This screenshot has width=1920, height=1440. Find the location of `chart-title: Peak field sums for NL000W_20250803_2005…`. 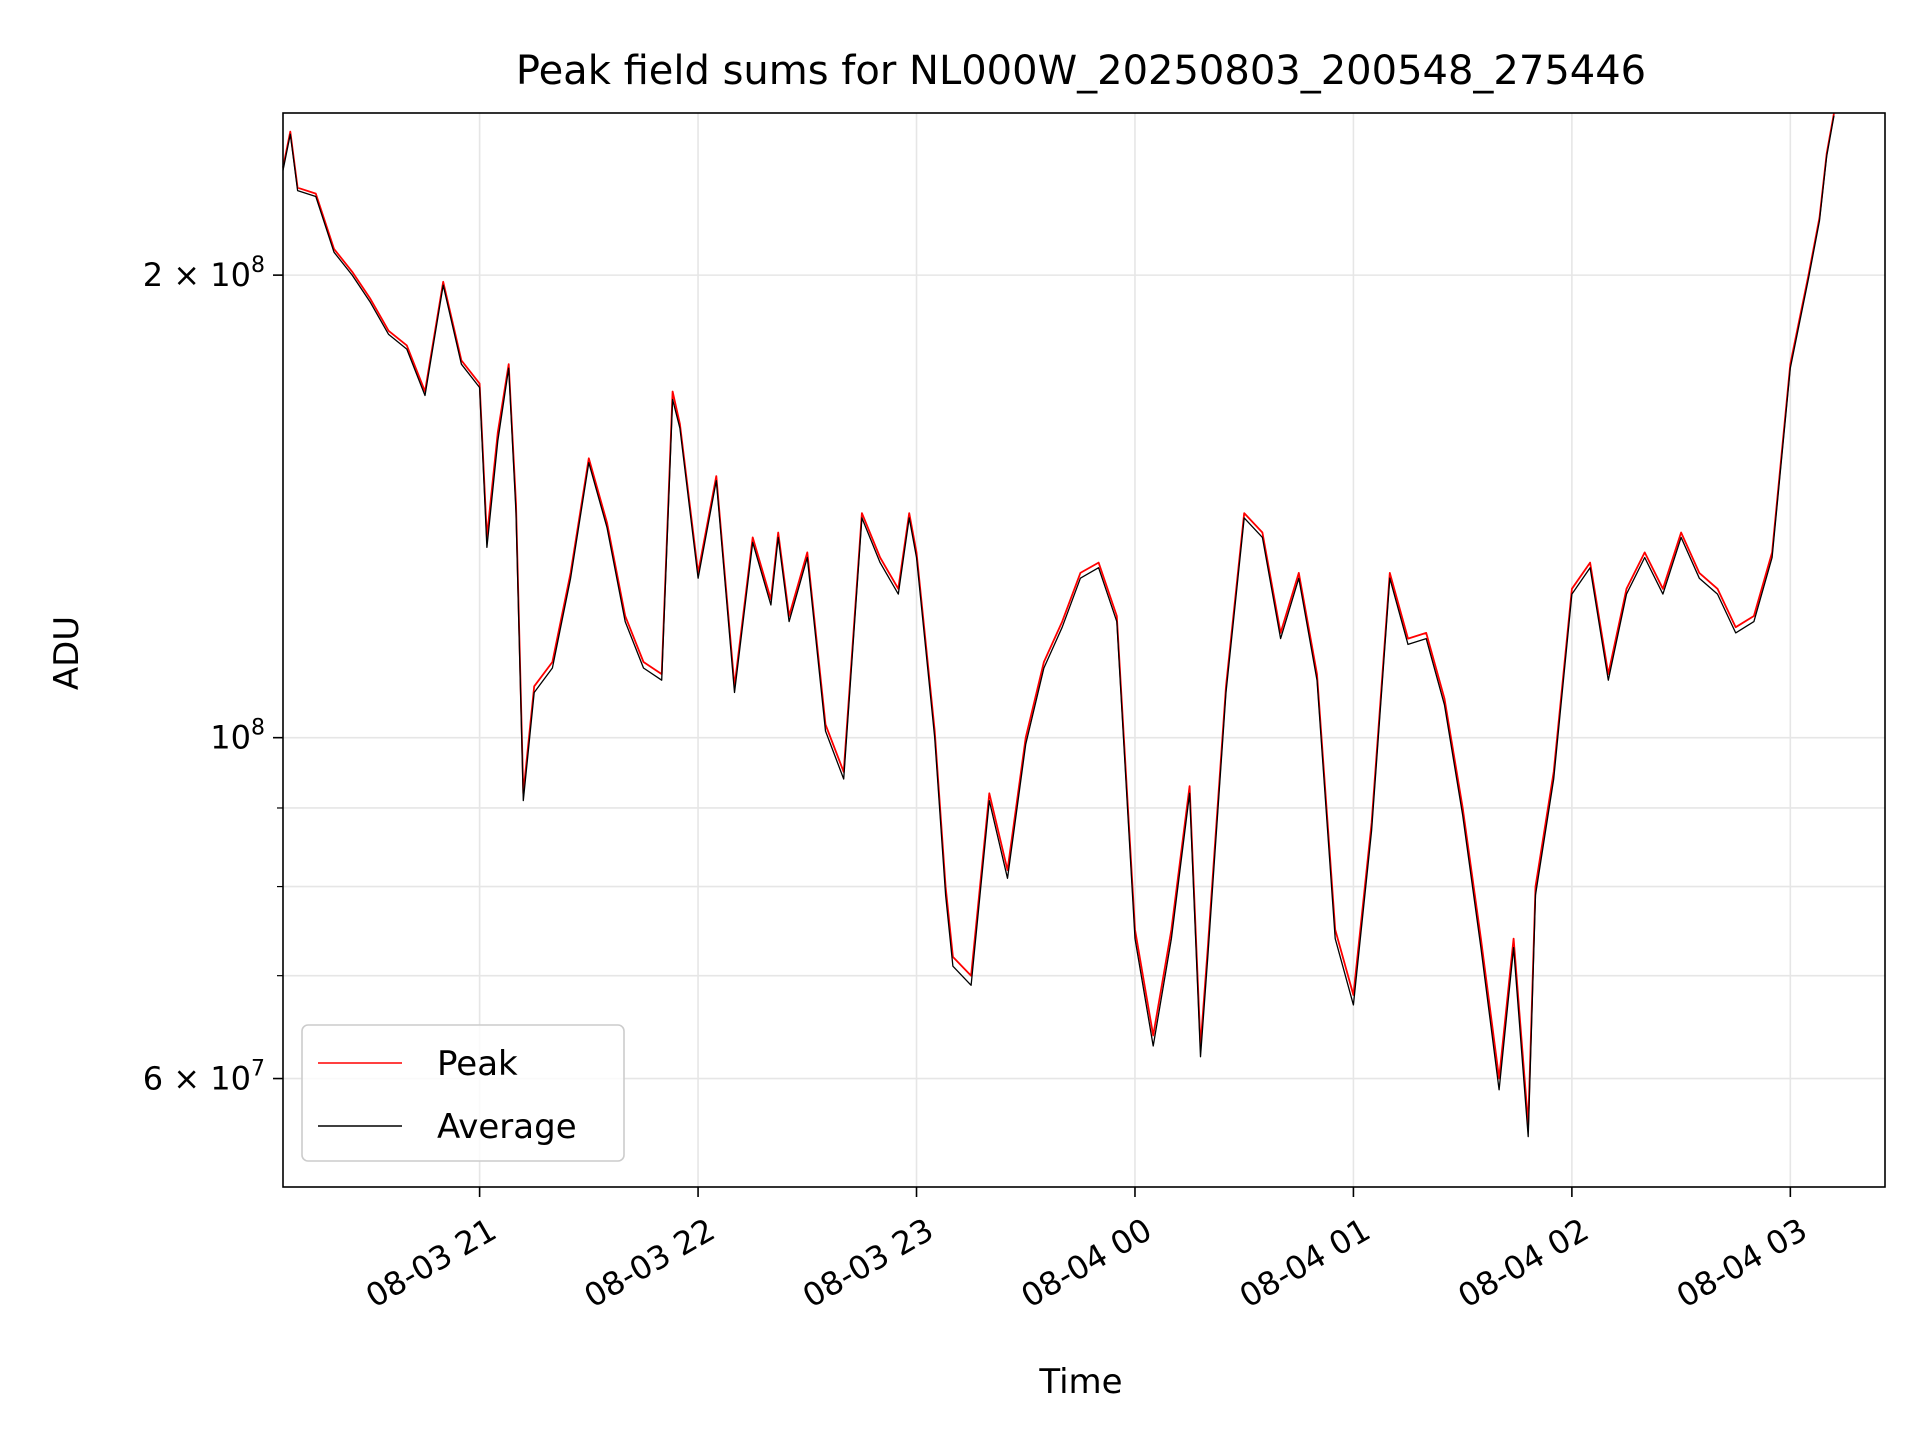

chart-title: Peak field sums for NL000W_20250803_2005… is located at coordinates (1081, 71).